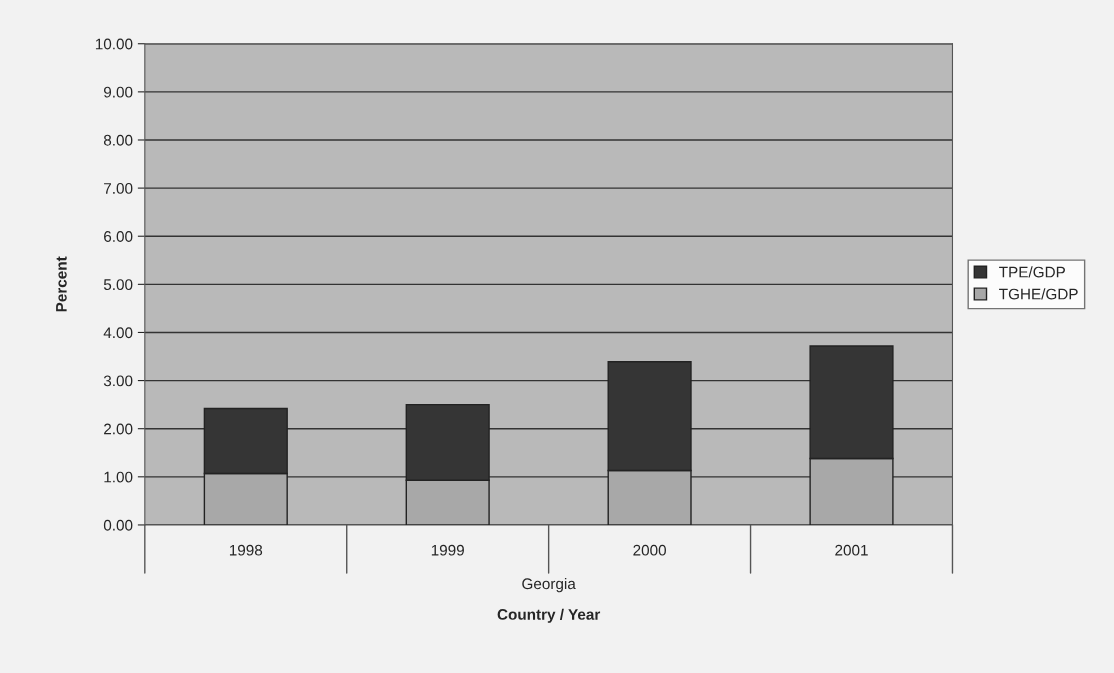 The height and width of the screenshot is (673, 1114). I want to click on y-tick-label: 1.00, so click(118, 477).